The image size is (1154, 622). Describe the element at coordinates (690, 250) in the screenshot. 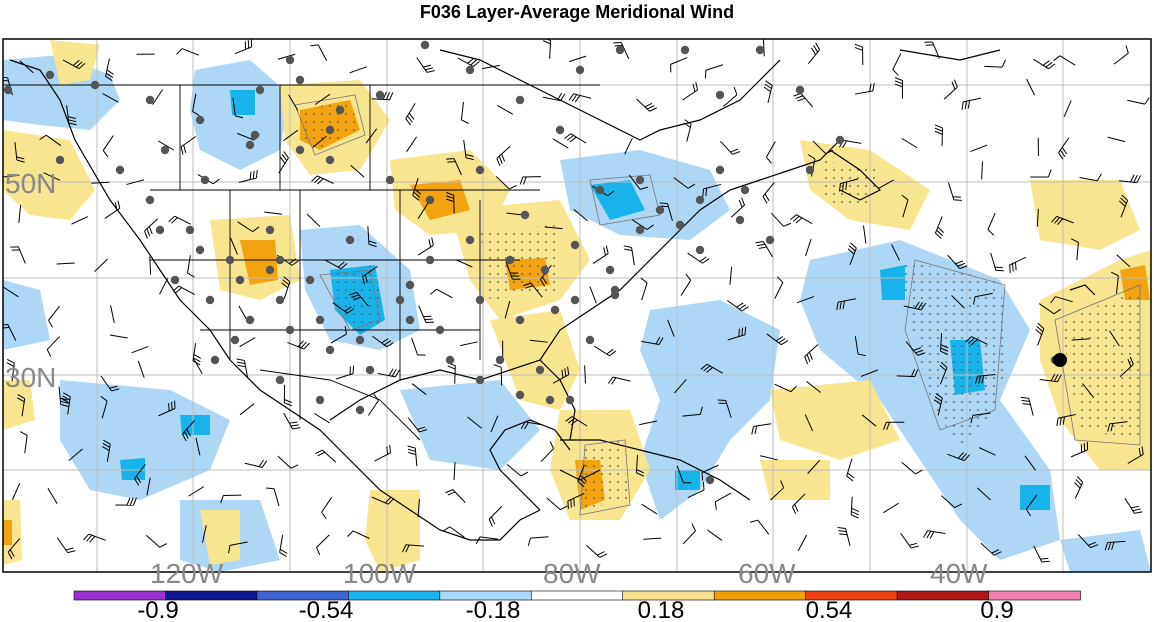

I see `atlantic-coast` at that location.